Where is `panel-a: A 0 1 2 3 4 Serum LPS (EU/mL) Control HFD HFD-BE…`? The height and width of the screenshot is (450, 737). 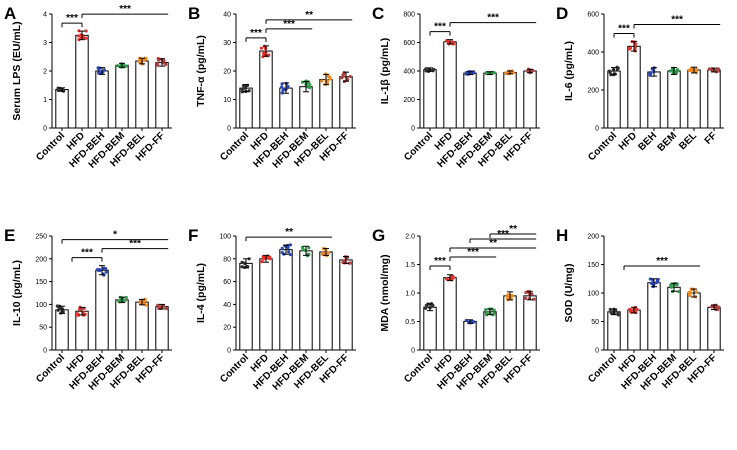 panel-a: A 0 1 2 3 4 Serum LPS (EU/mL) Control HFD HFD-BE… is located at coordinates (92, 111).